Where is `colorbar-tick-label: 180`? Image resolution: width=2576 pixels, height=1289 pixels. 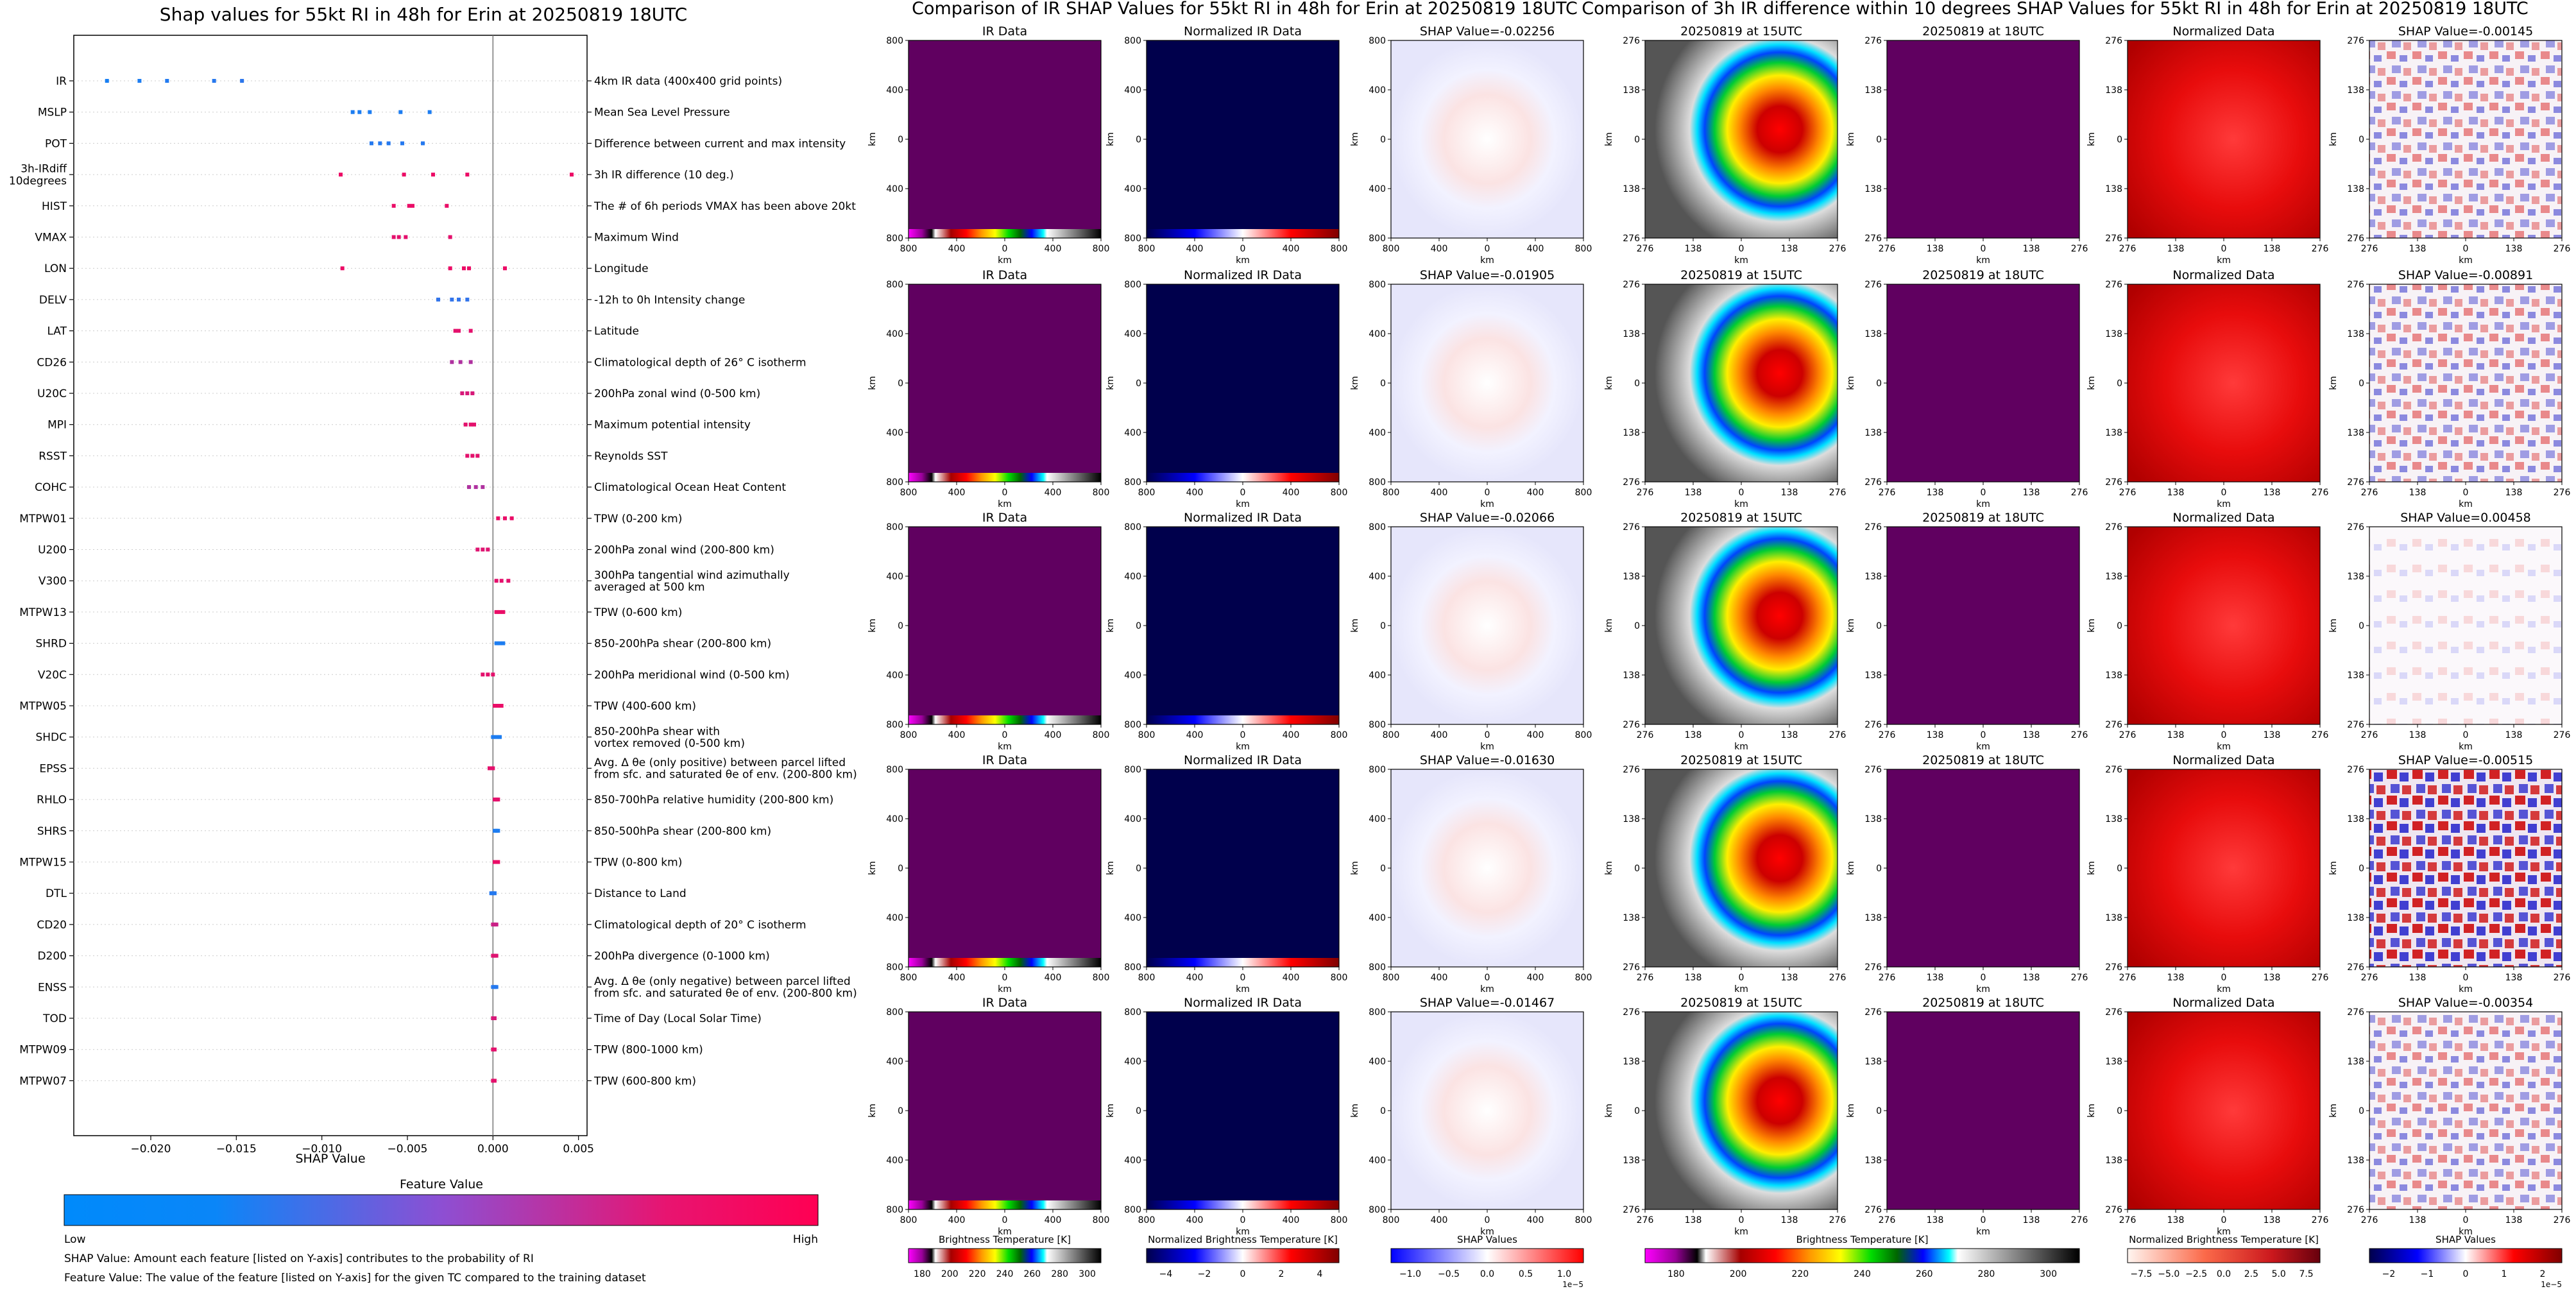 colorbar-tick-label: 180 is located at coordinates (1676, 1274).